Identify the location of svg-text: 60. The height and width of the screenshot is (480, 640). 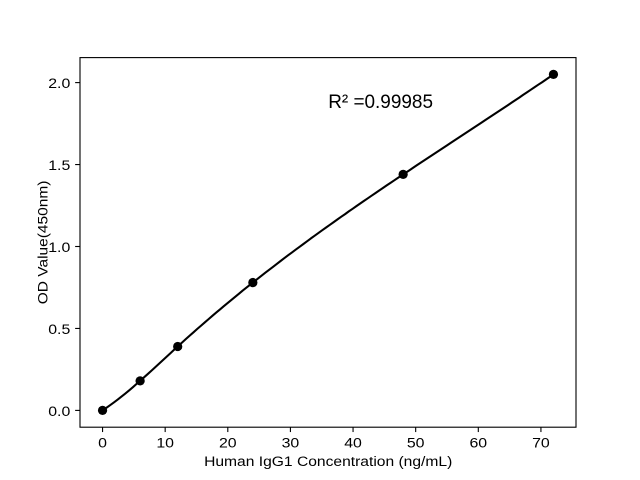
(478, 444).